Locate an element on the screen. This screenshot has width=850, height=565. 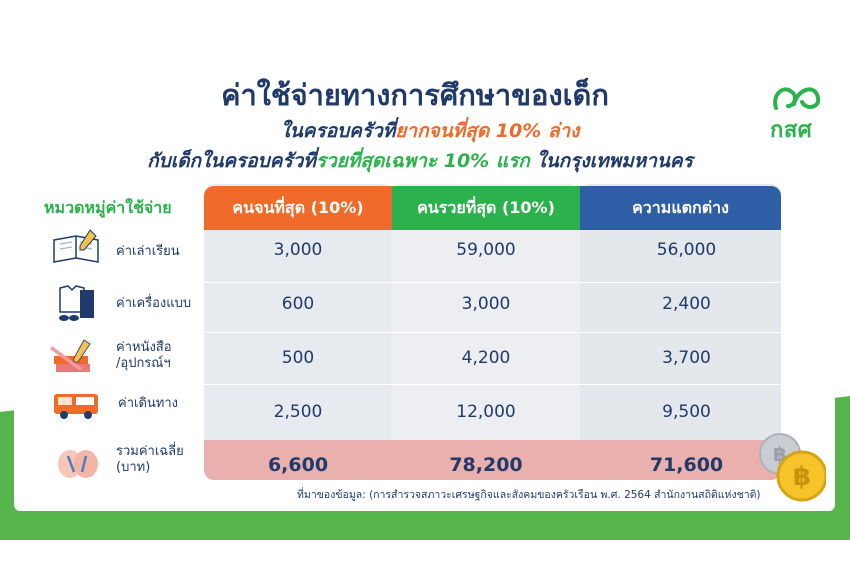
total-label-line-2: (บาท) is located at coordinates (133, 467).